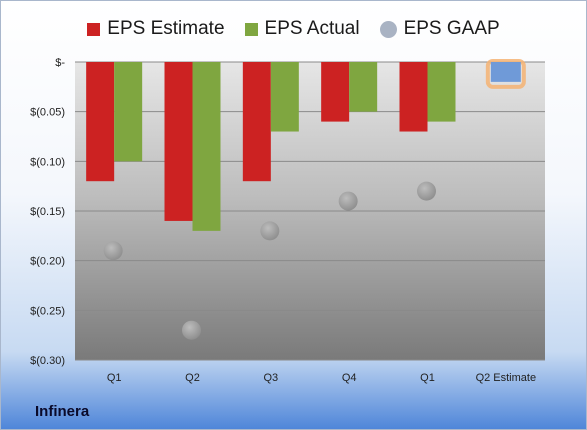 The image size is (587, 430). Describe the element at coordinates (388, 29) in the screenshot. I see `legend-swatch-eps-gaap` at that location.